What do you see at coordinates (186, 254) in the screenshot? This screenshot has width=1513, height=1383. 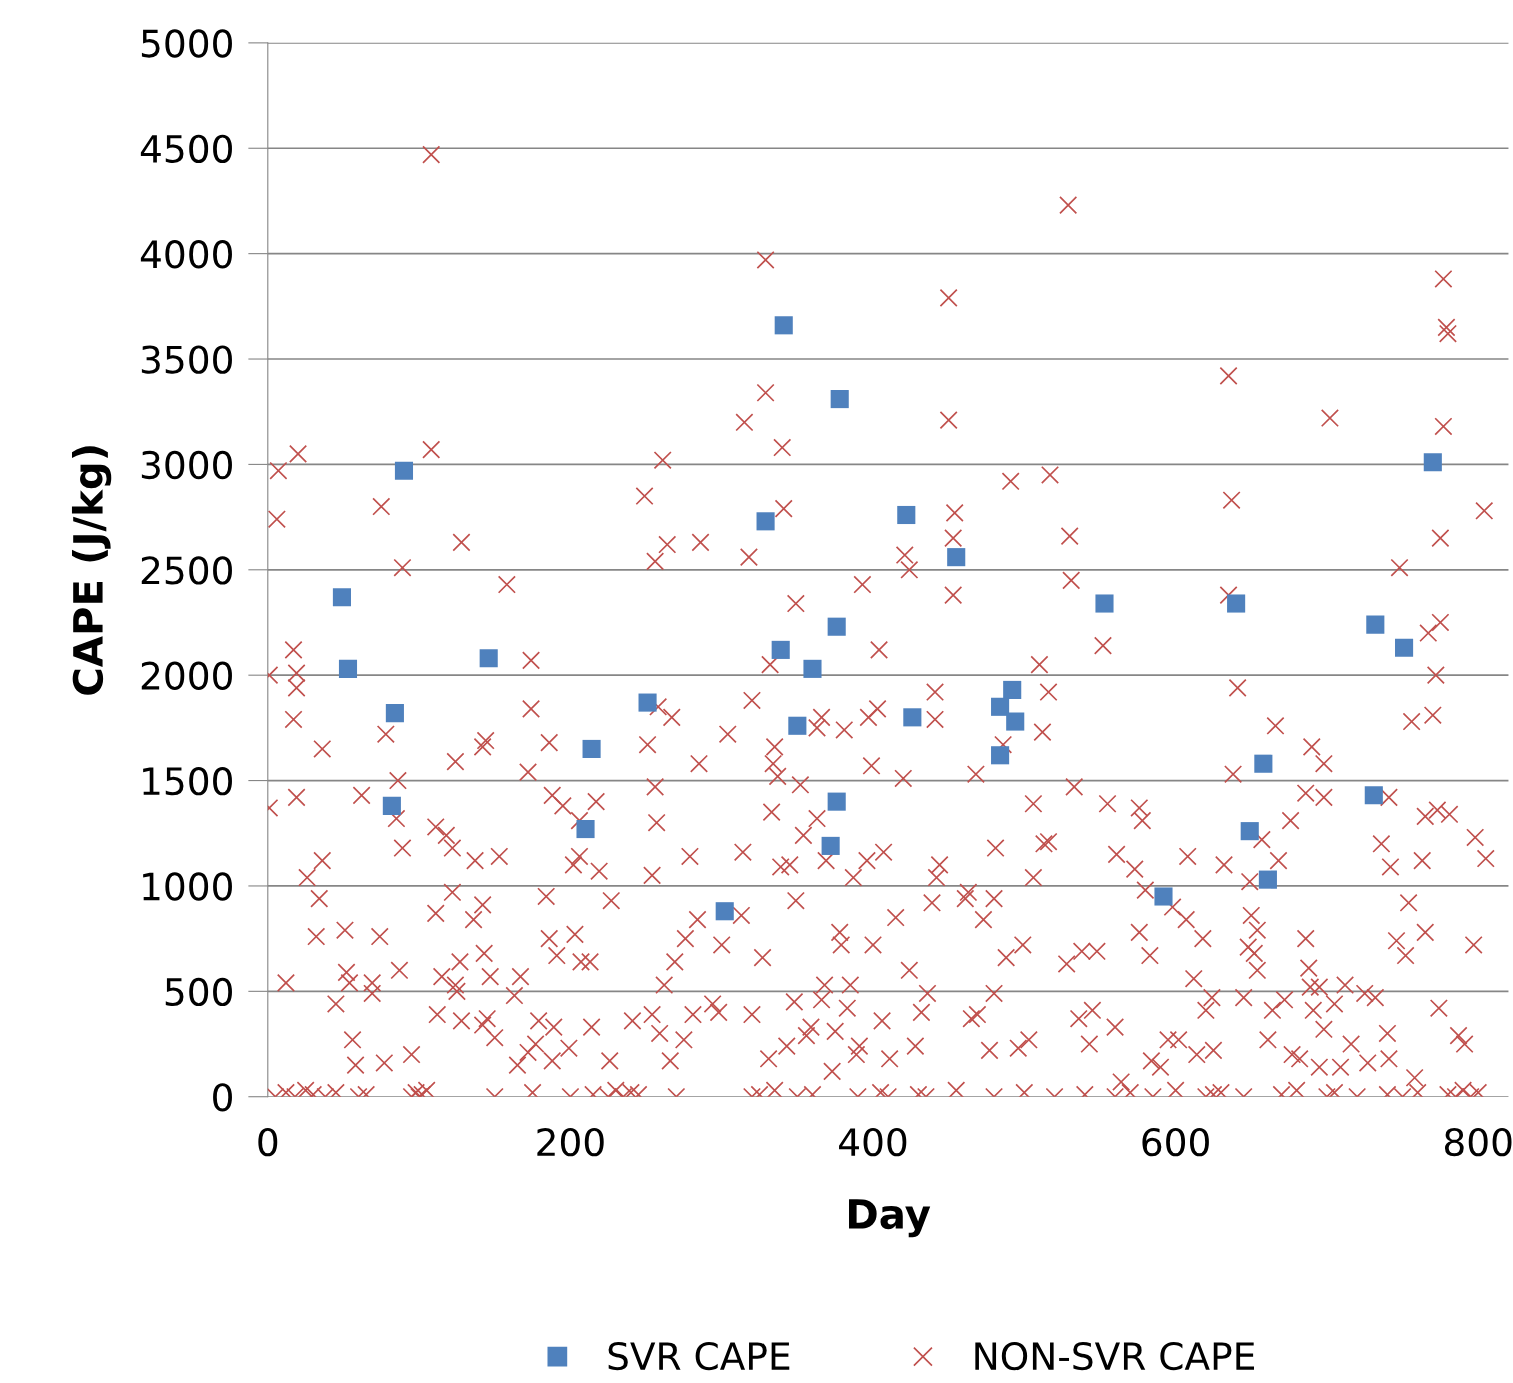 I see `y-tick-label: 4000` at bounding box center [186, 254].